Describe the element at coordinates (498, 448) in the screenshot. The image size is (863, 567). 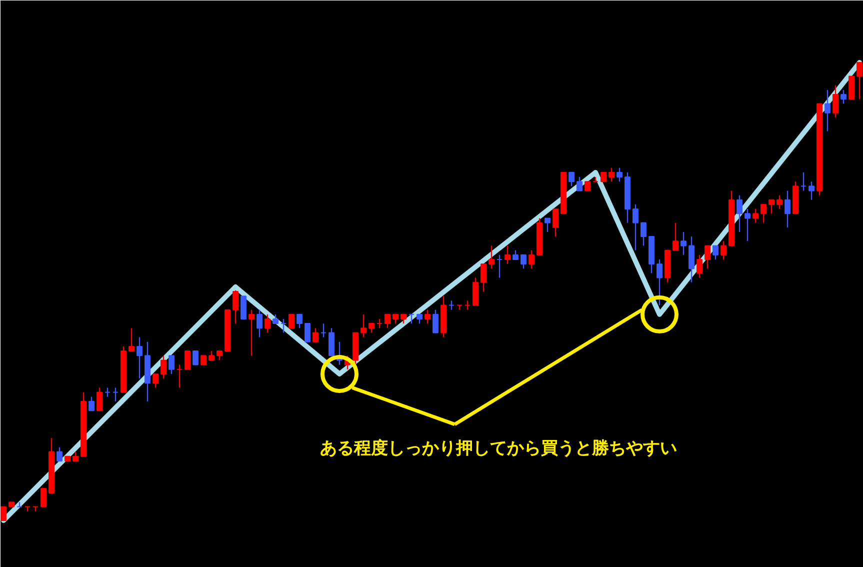
I see `annotation: ある程度しっかり押してから買うと勝ちやすい` at that location.